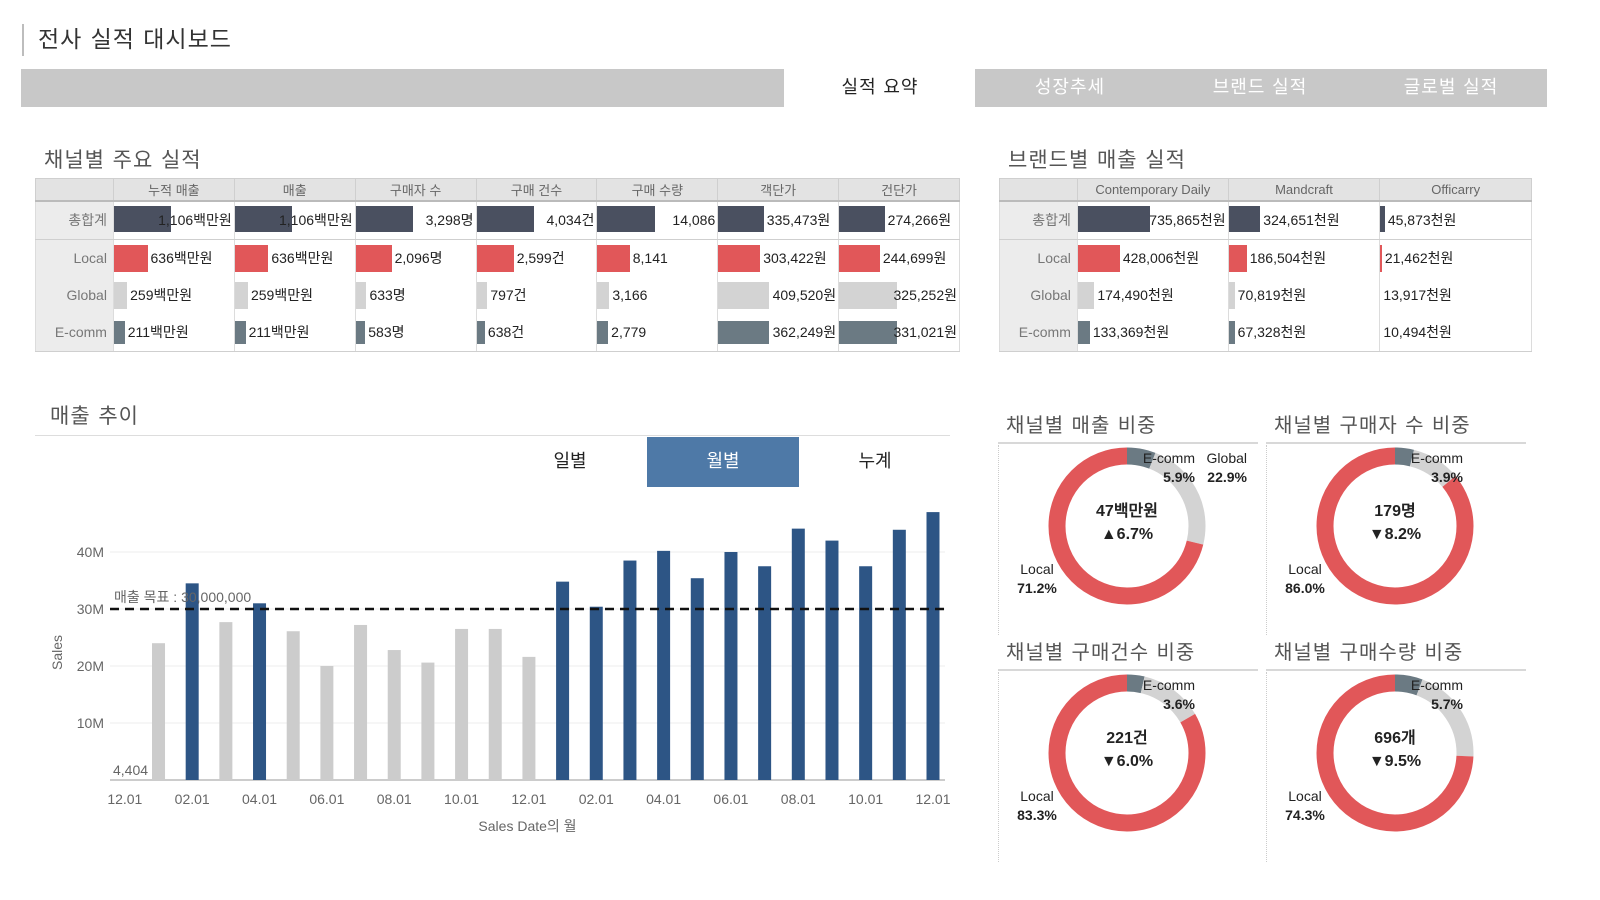  Describe the element at coordinates (1147, 695) in the screenshot. I see `donut-label-e-comm: E-comm 3.6%` at that location.